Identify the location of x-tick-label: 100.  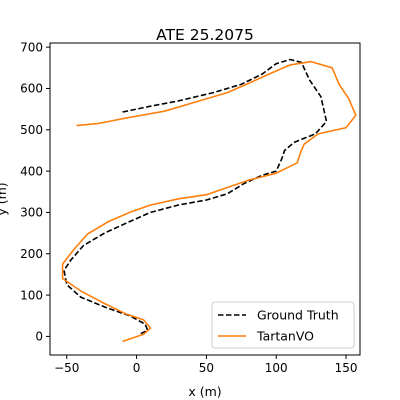
(276, 368).